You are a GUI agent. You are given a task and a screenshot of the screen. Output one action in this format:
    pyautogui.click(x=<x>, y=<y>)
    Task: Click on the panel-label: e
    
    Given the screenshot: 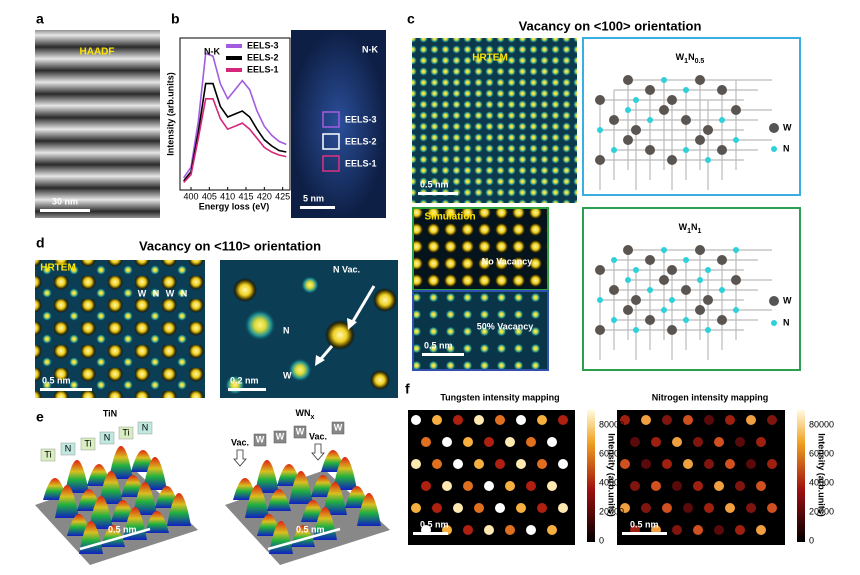 What is the action you would take?
    pyautogui.click(x=40, y=417)
    